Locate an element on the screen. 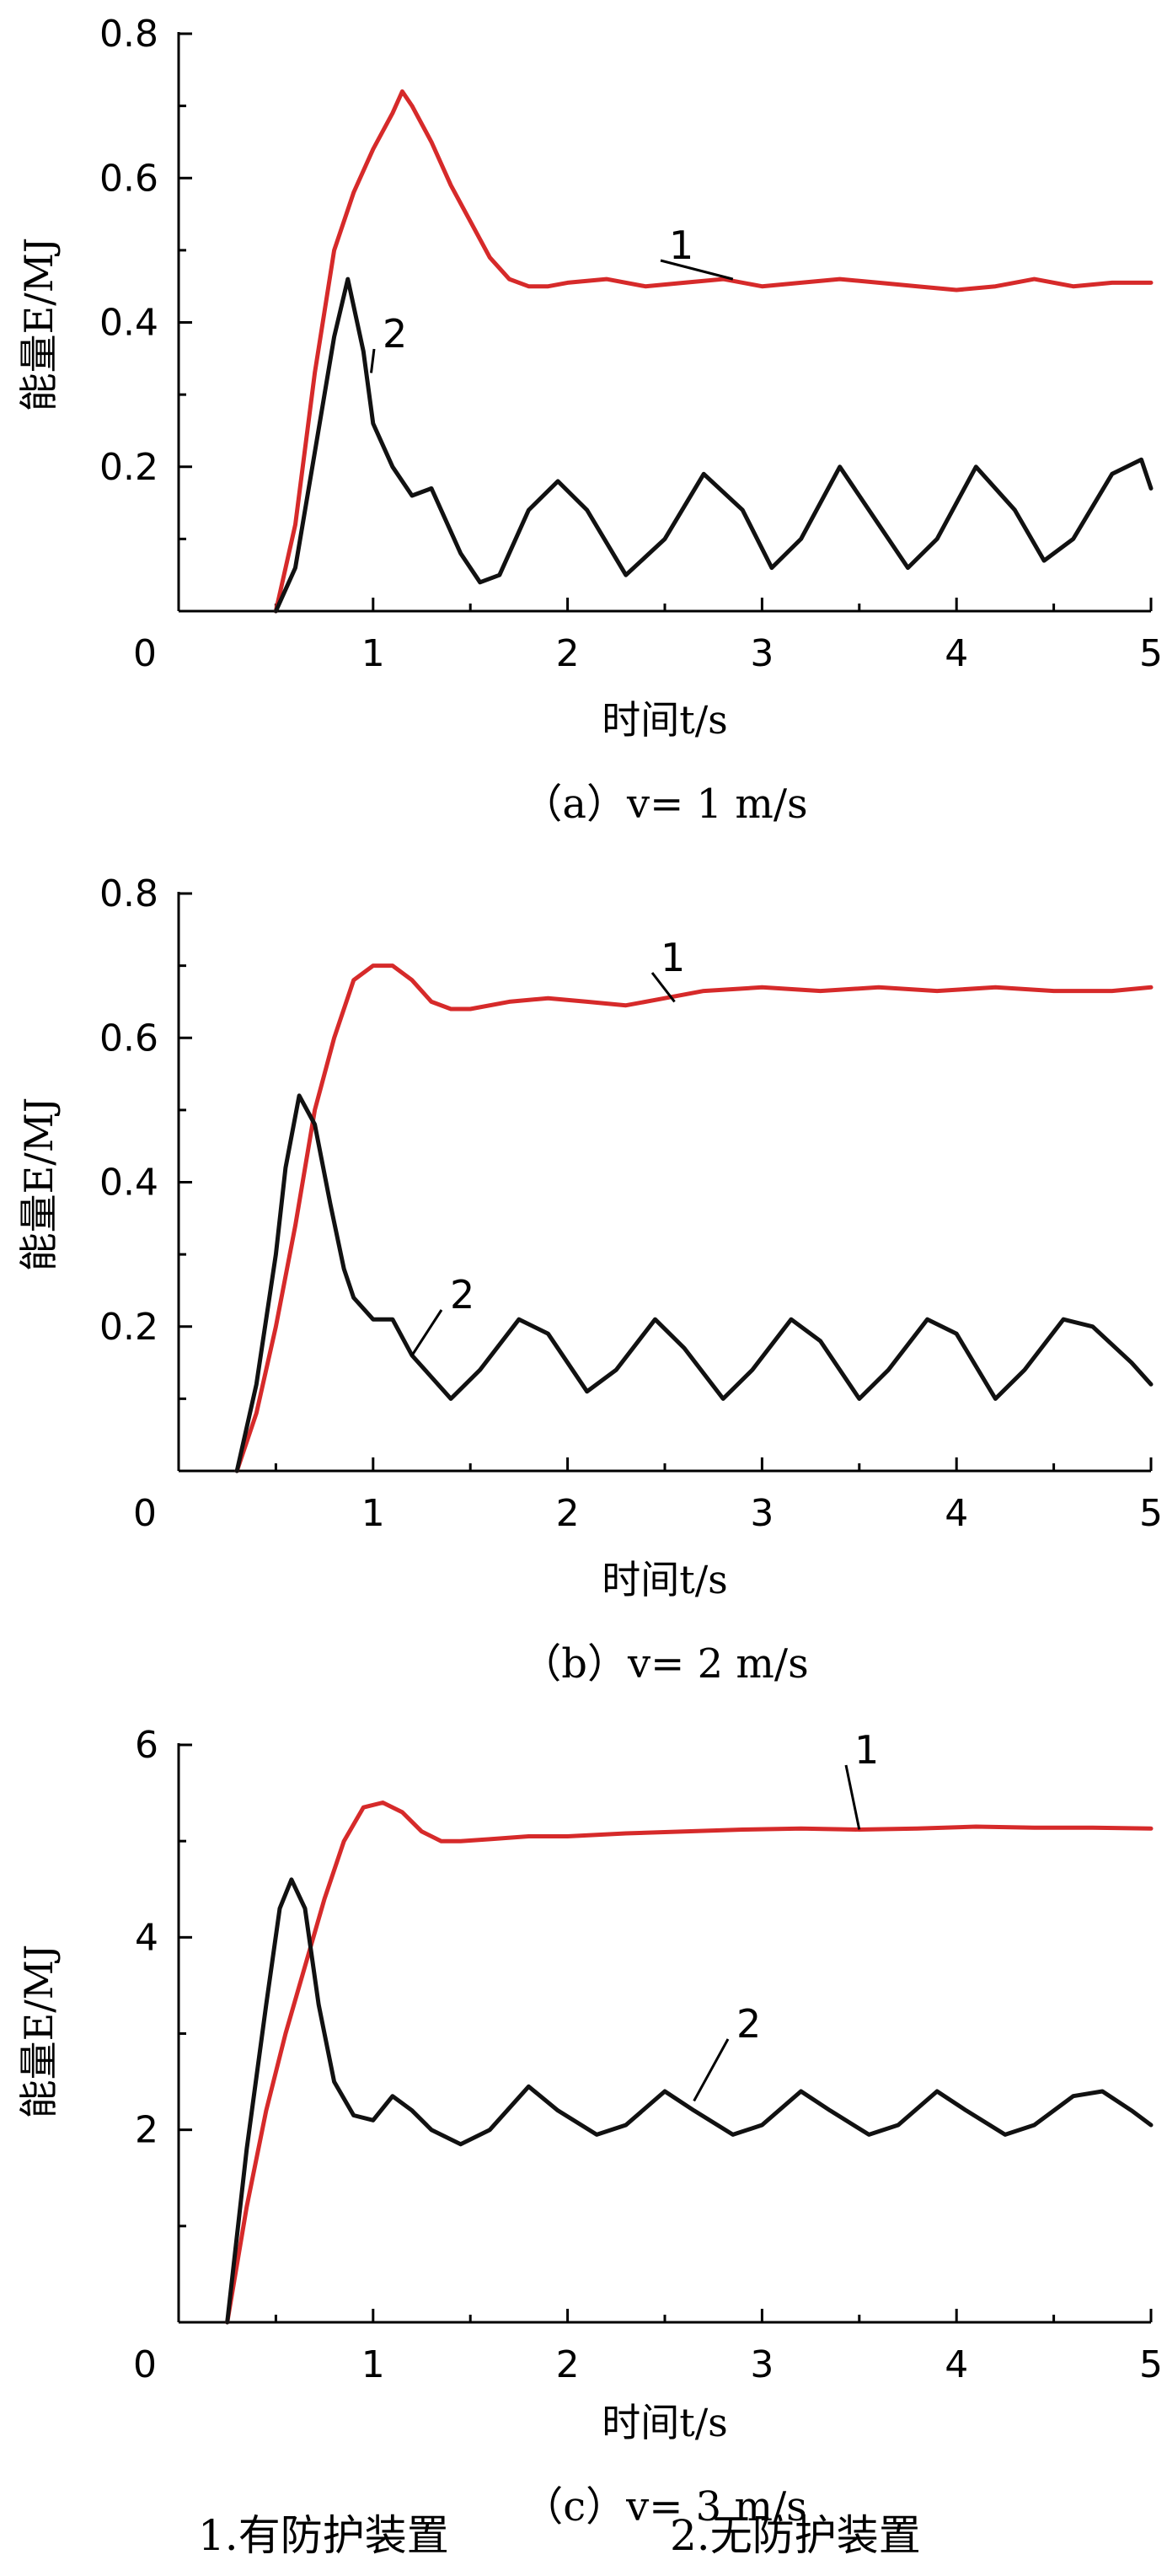  y-tick-label: 2 is located at coordinates (146, 2130).